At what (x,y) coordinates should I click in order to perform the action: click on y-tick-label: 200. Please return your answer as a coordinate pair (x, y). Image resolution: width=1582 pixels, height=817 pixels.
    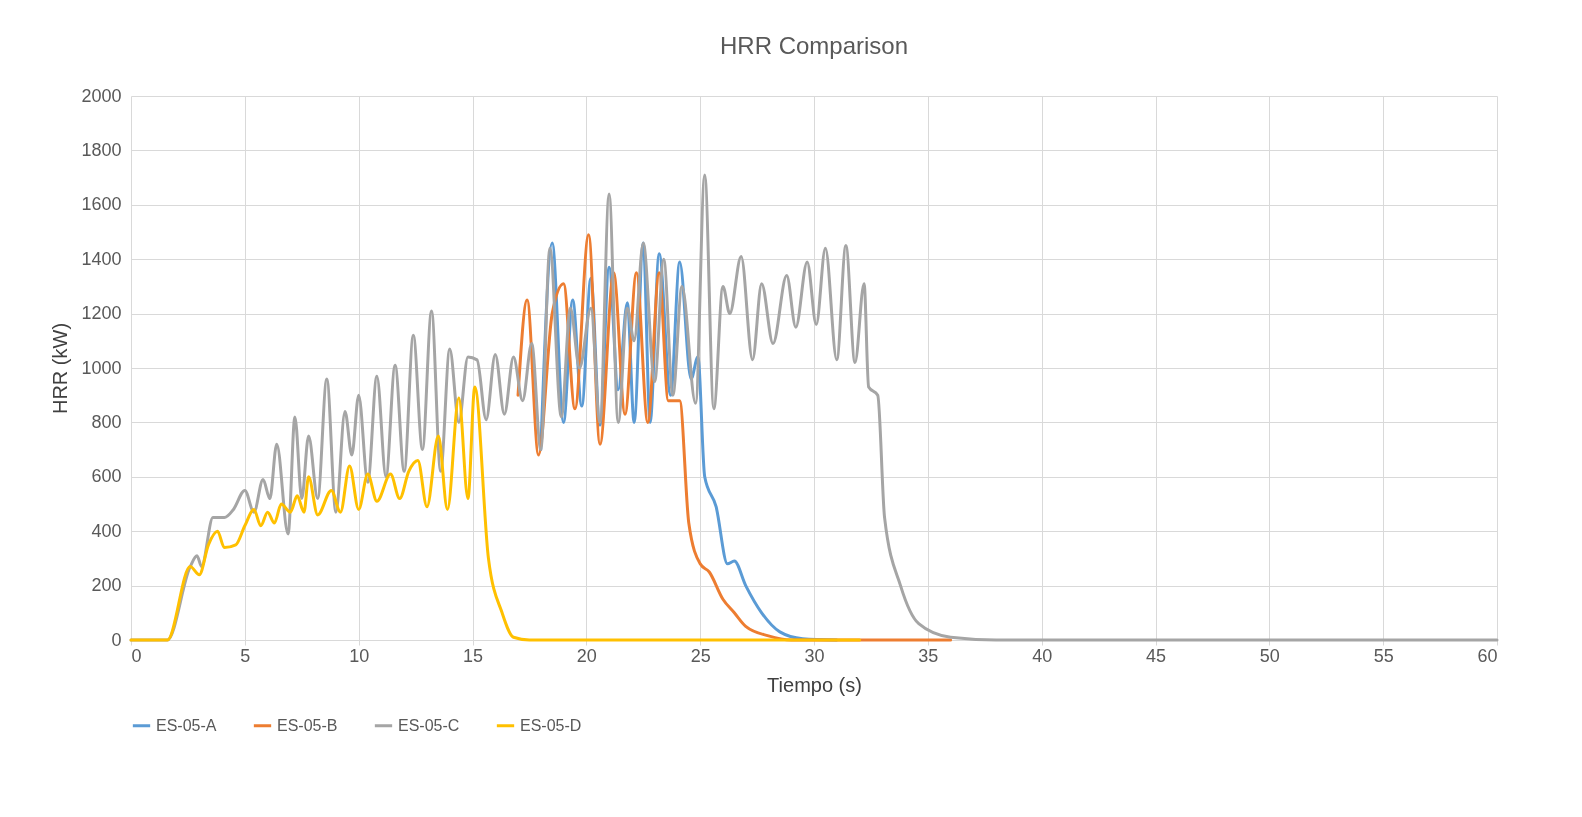
    Looking at the image, I should click on (106, 585).